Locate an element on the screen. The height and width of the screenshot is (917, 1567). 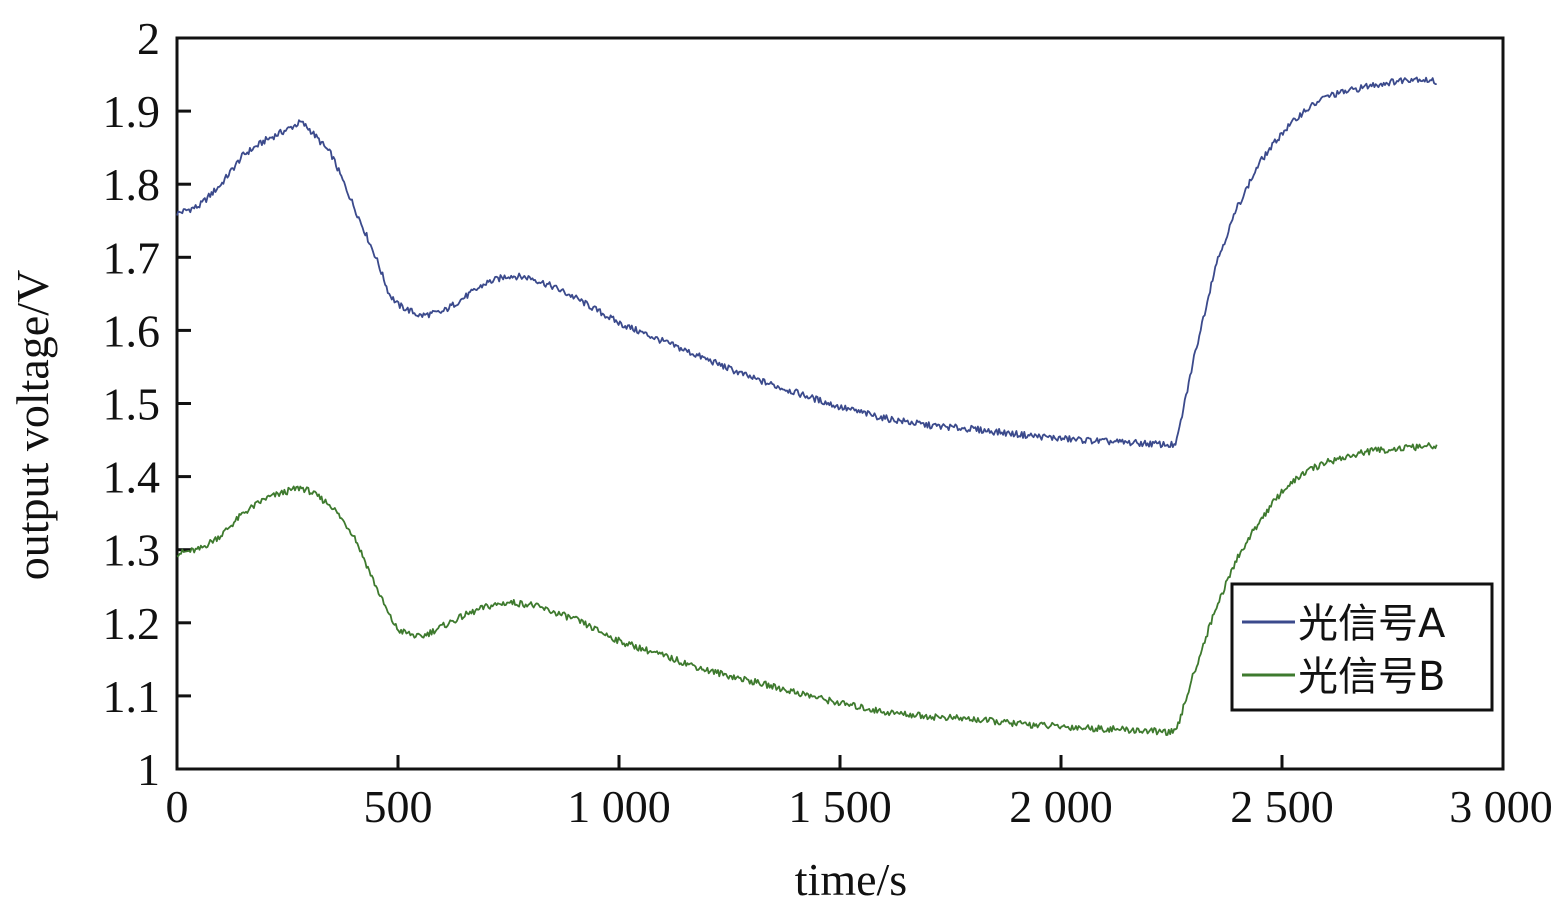
legend: 光信号A 光信号B is located at coordinates (1362, 647).